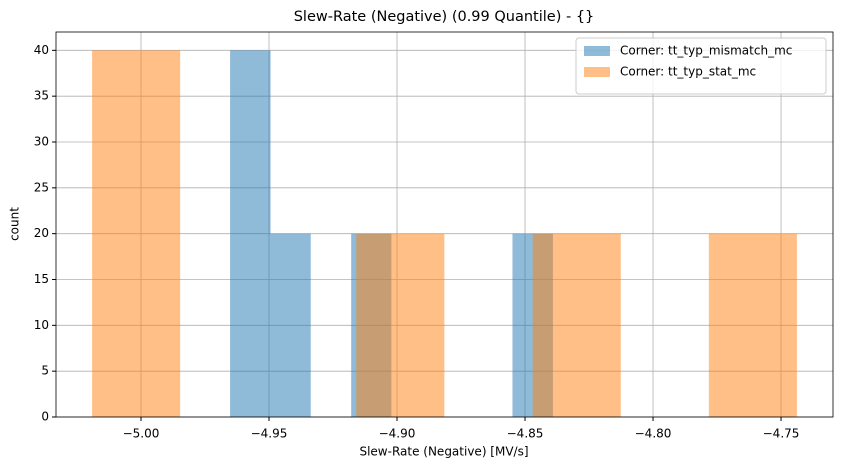  Describe the element at coordinates (41, 50) in the screenshot. I see `y-tick-label: 40` at that location.